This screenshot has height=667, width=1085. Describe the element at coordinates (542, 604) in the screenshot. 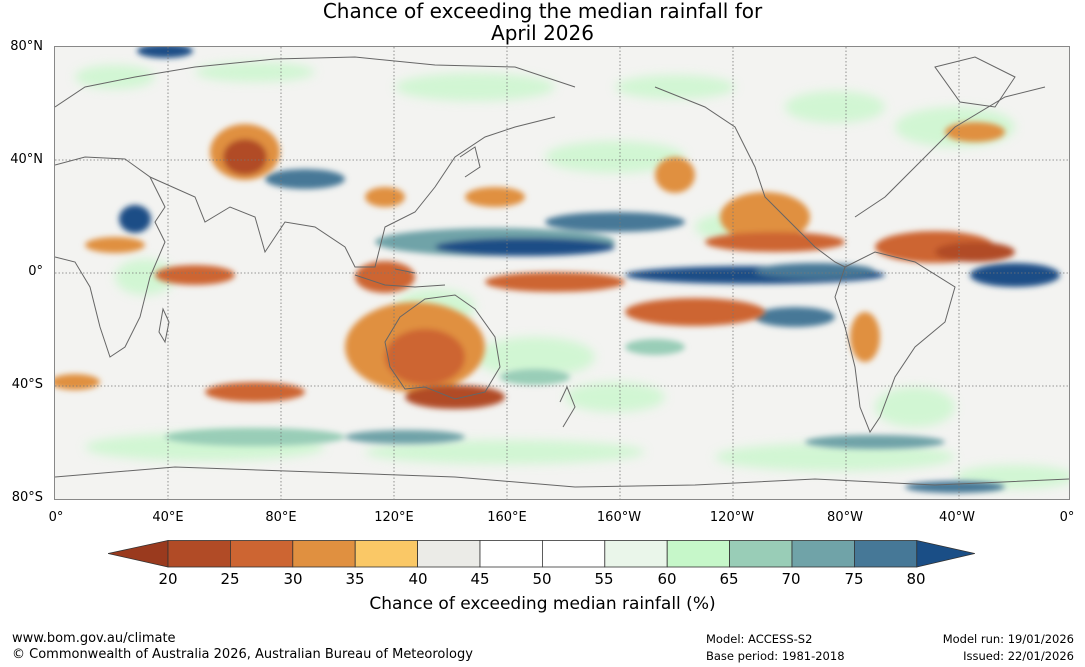

I see `colorbar-title: Chance of exceeding median rainfall (%)` at that location.